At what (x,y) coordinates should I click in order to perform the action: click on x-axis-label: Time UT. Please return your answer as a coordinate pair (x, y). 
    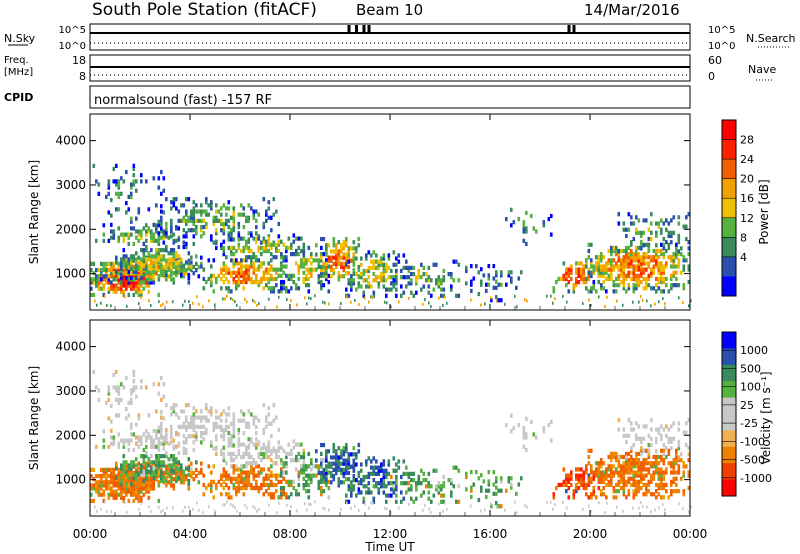
    Looking at the image, I should click on (389, 547).